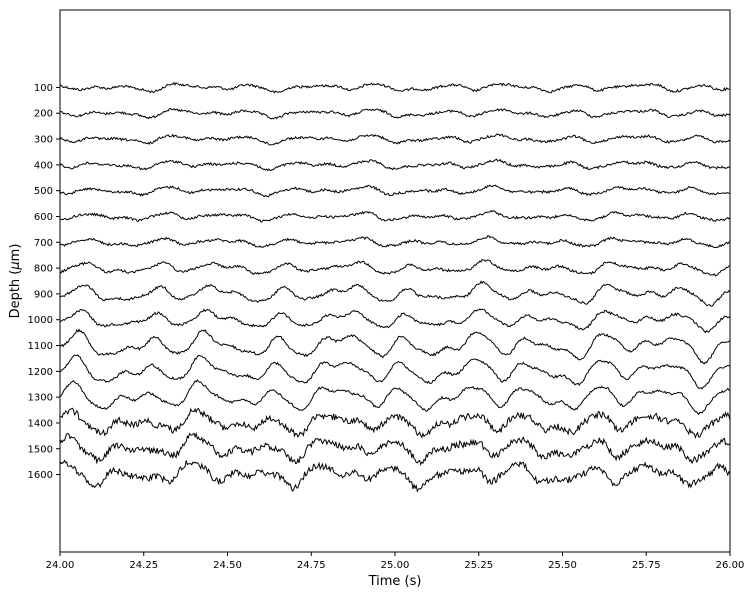 The width and height of the screenshot is (751, 595). Describe the element at coordinates (60, 565) in the screenshot. I see `x-tick-label: 24.00` at that location.